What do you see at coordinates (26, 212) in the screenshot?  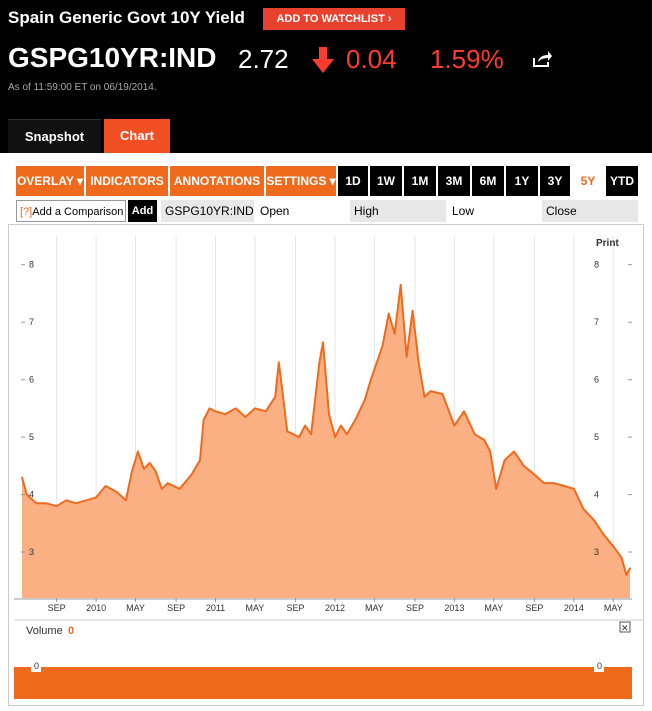 I see `help-link: [?]` at bounding box center [26, 212].